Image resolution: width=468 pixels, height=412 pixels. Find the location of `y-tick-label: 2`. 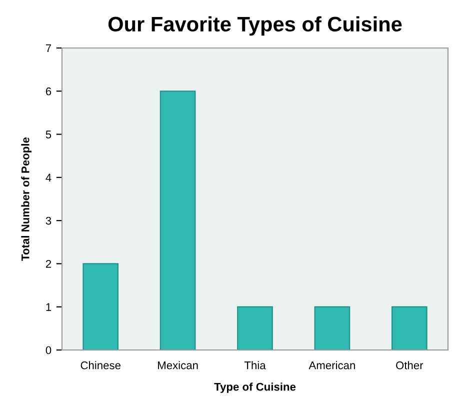

y-tick-label: 2 is located at coordinates (49, 264).